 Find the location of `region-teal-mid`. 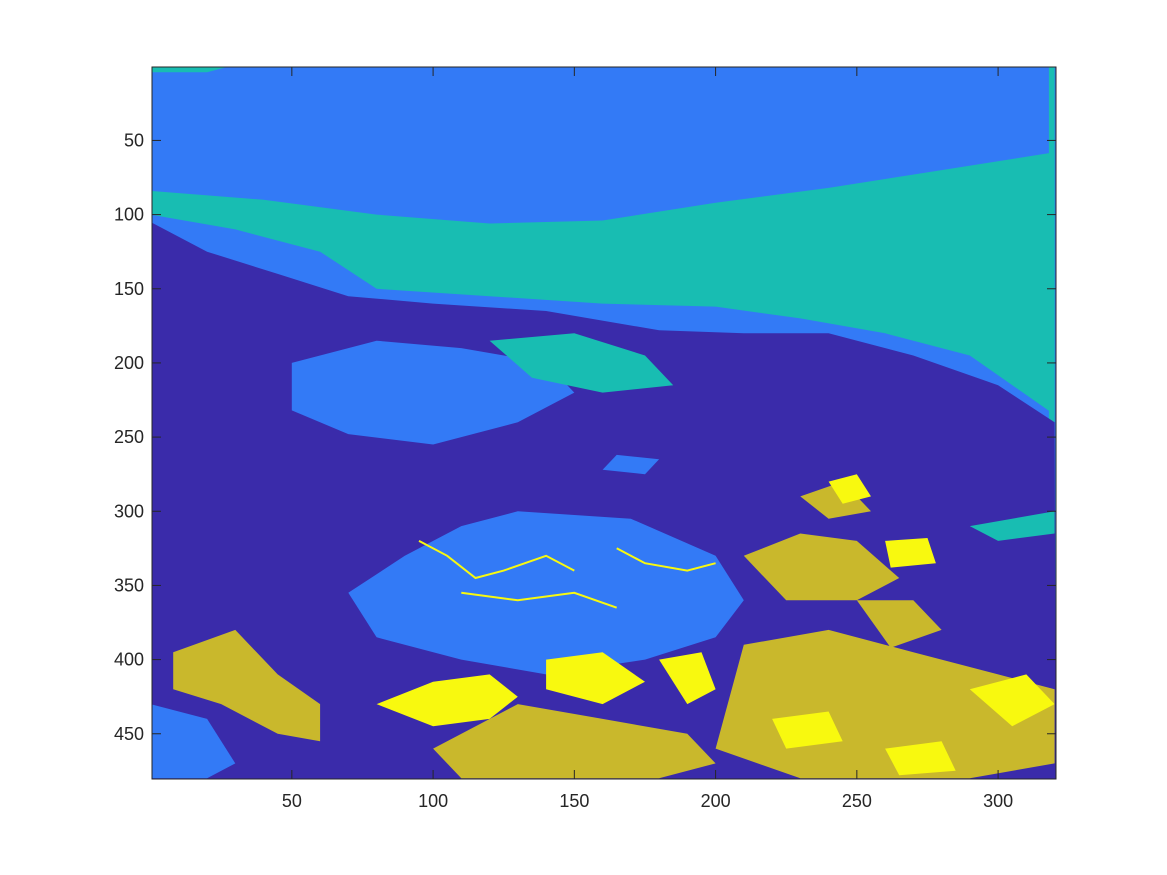

region-teal-mid is located at coordinates (581, 363).